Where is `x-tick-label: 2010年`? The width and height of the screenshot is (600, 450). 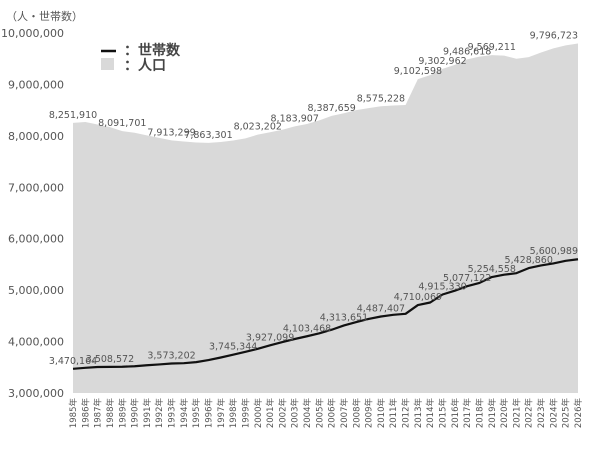 x-tick-label: 2010年 is located at coordinates (381, 413).